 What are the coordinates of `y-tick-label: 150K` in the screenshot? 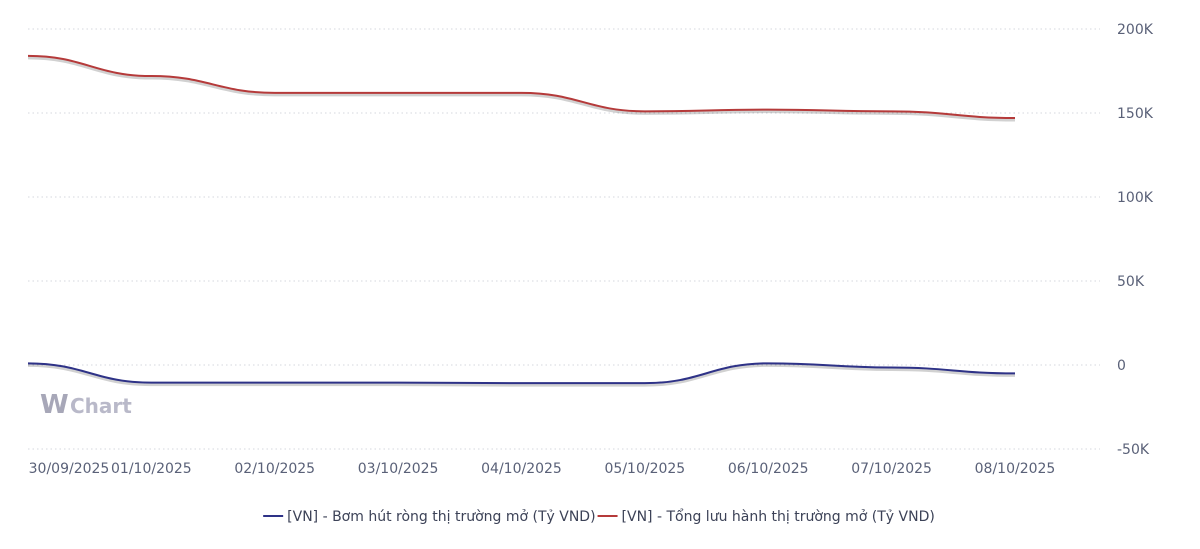 It's located at (1135, 114).